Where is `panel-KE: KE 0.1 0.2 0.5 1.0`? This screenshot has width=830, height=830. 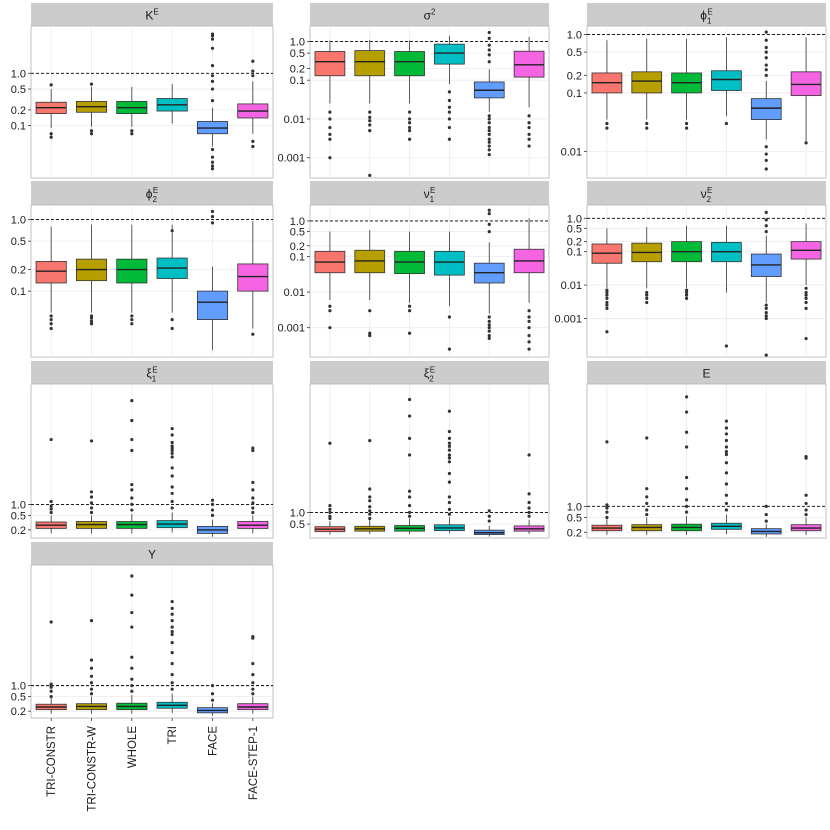 panel-KE: KE 0.1 0.2 0.5 1.0 is located at coordinates (142, 91).